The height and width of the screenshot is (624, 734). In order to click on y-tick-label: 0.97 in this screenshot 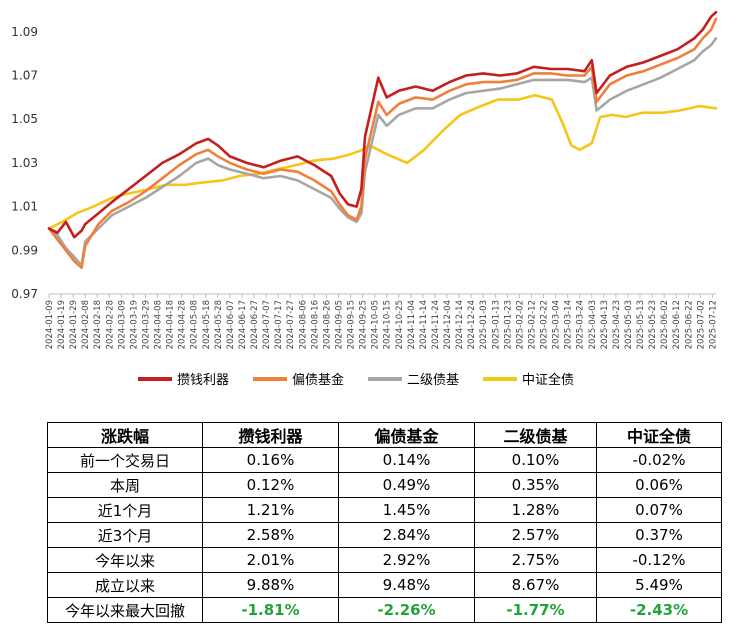, I will do `click(24, 294)`.